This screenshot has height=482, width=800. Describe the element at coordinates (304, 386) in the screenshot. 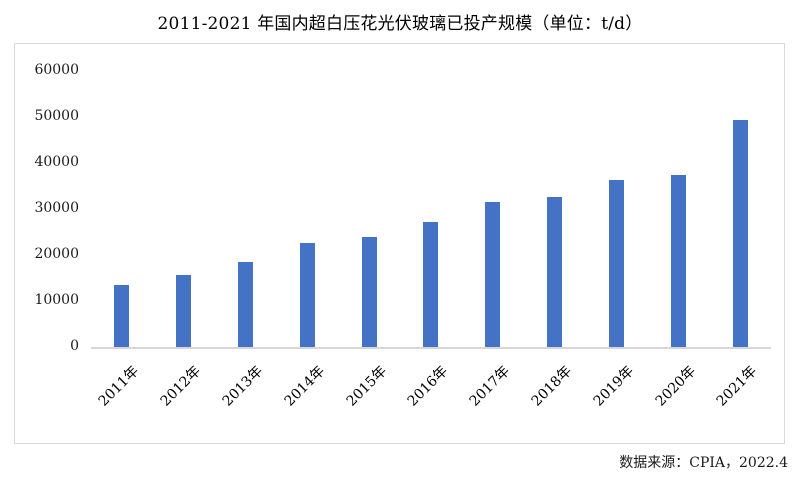

I see `x-tick-label: 2014年` at that location.